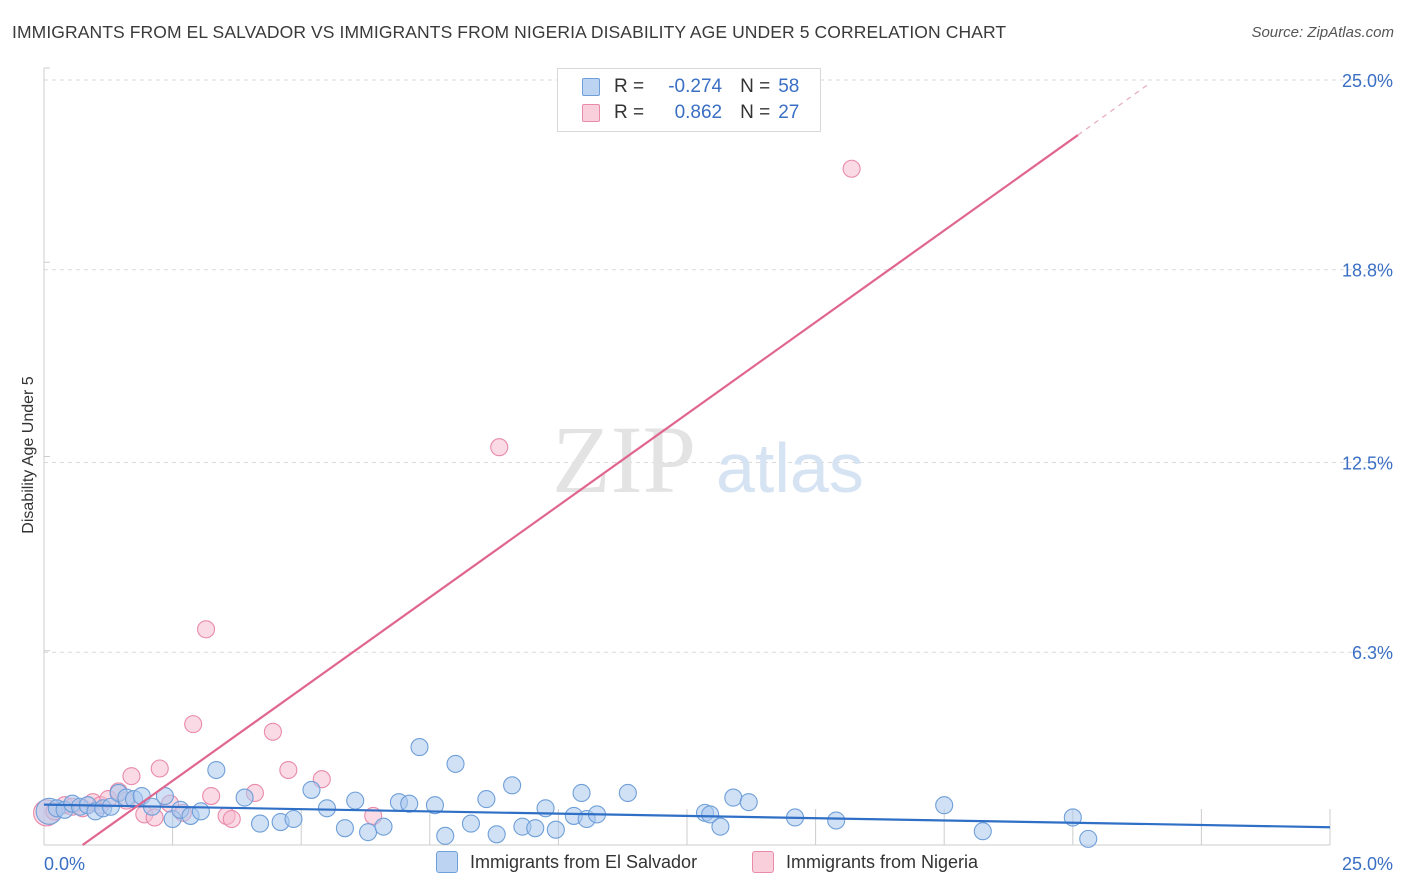 The width and height of the screenshot is (1406, 892). Describe the element at coordinates (1367, 81) in the screenshot. I see `y-tick-label: 25.0%` at that location.